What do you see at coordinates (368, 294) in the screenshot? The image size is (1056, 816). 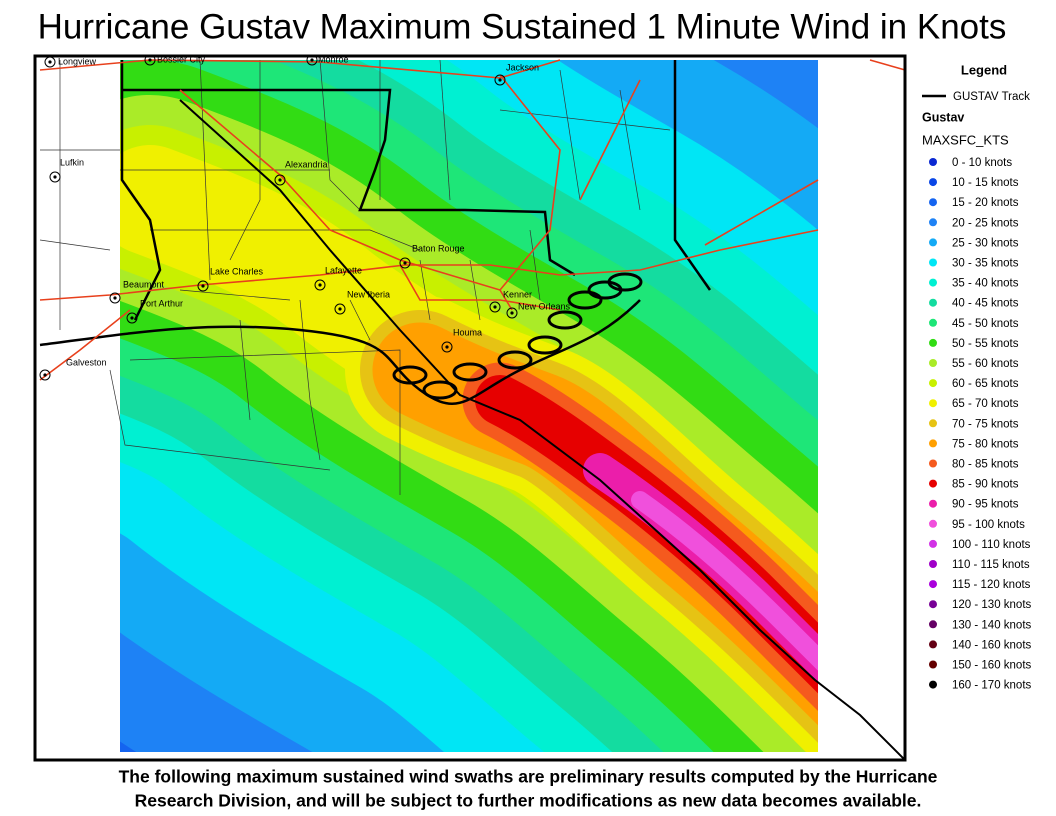 I see `city-label: New Iberia` at bounding box center [368, 294].